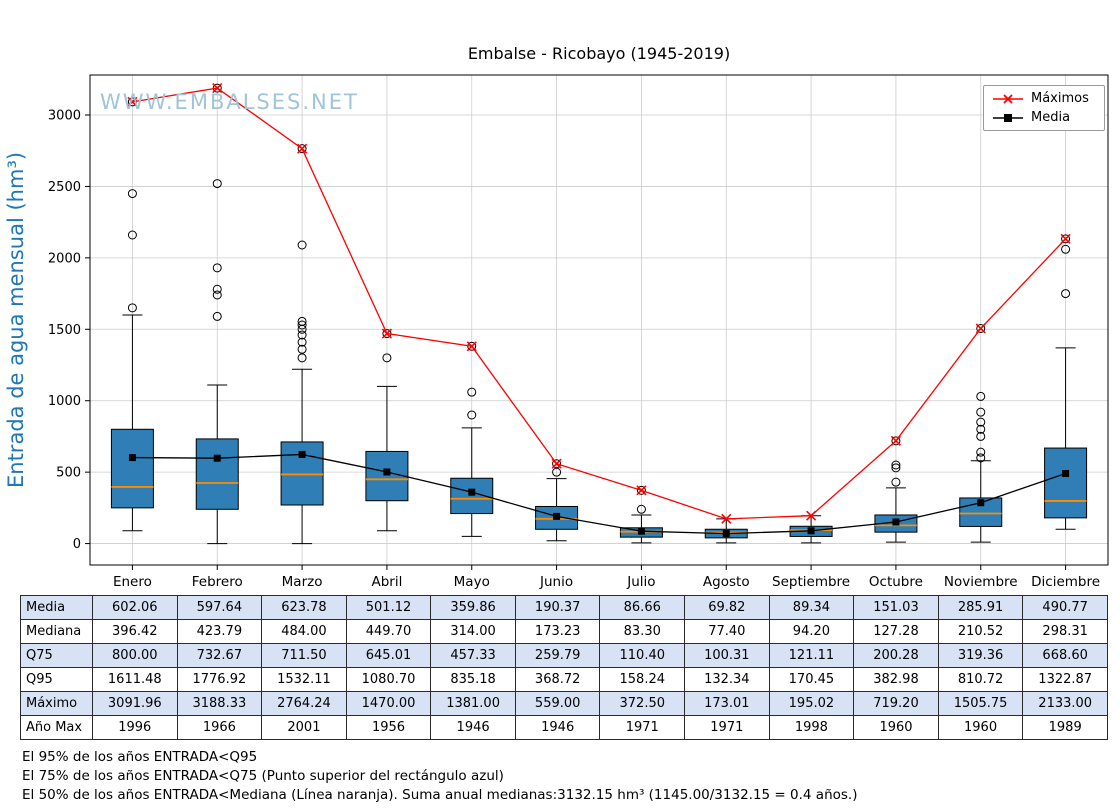 The height and width of the screenshot is (810, 1120). I want to click on table-cell: 732.67, so click(219, 655).